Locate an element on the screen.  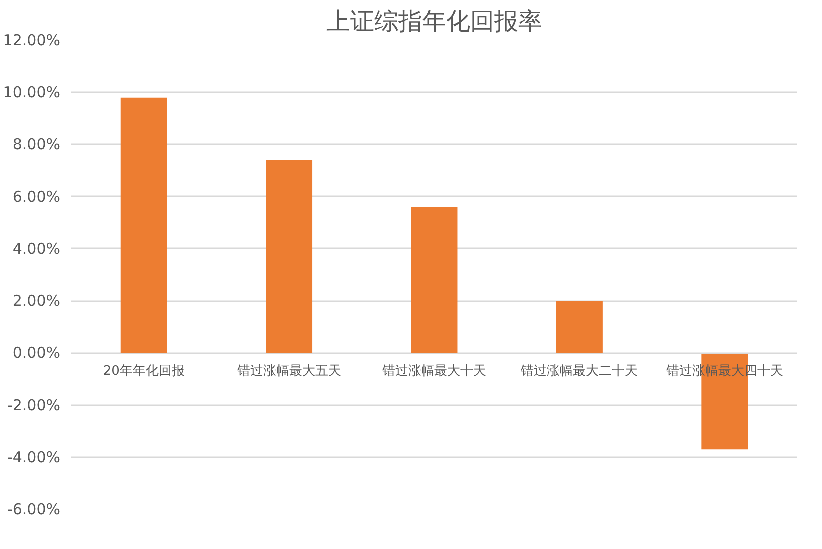
y-tick-label: 12.00% is located at coordinates (32, 41).